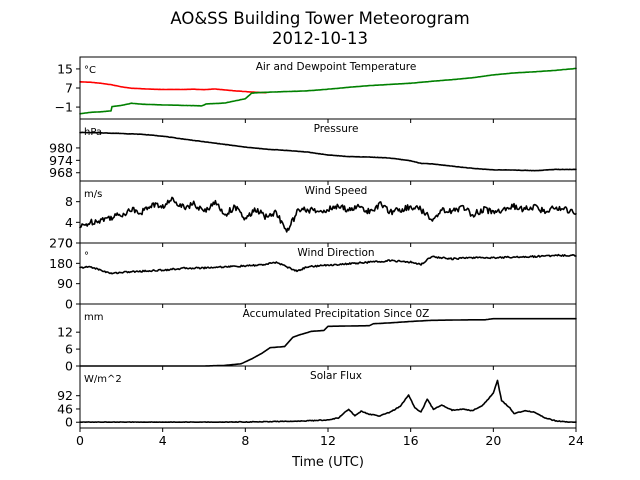  Describe the element at coordinates (576, 440) in the screenshot. I see `x-tick-label: 24` at that location.